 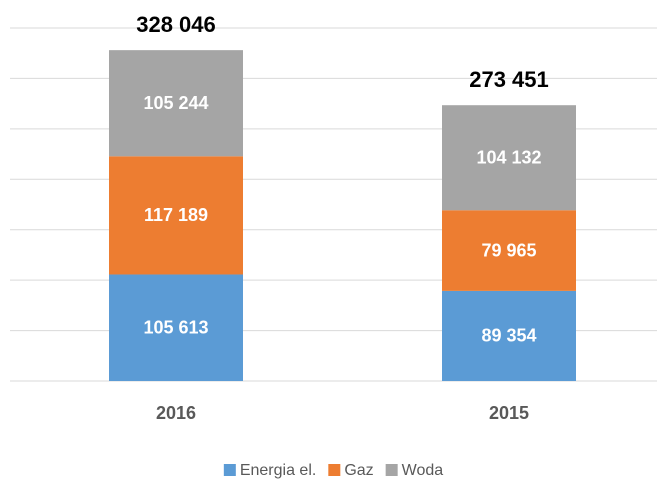 I want to click on data-label: 79 965, so click(x=508, y=250).